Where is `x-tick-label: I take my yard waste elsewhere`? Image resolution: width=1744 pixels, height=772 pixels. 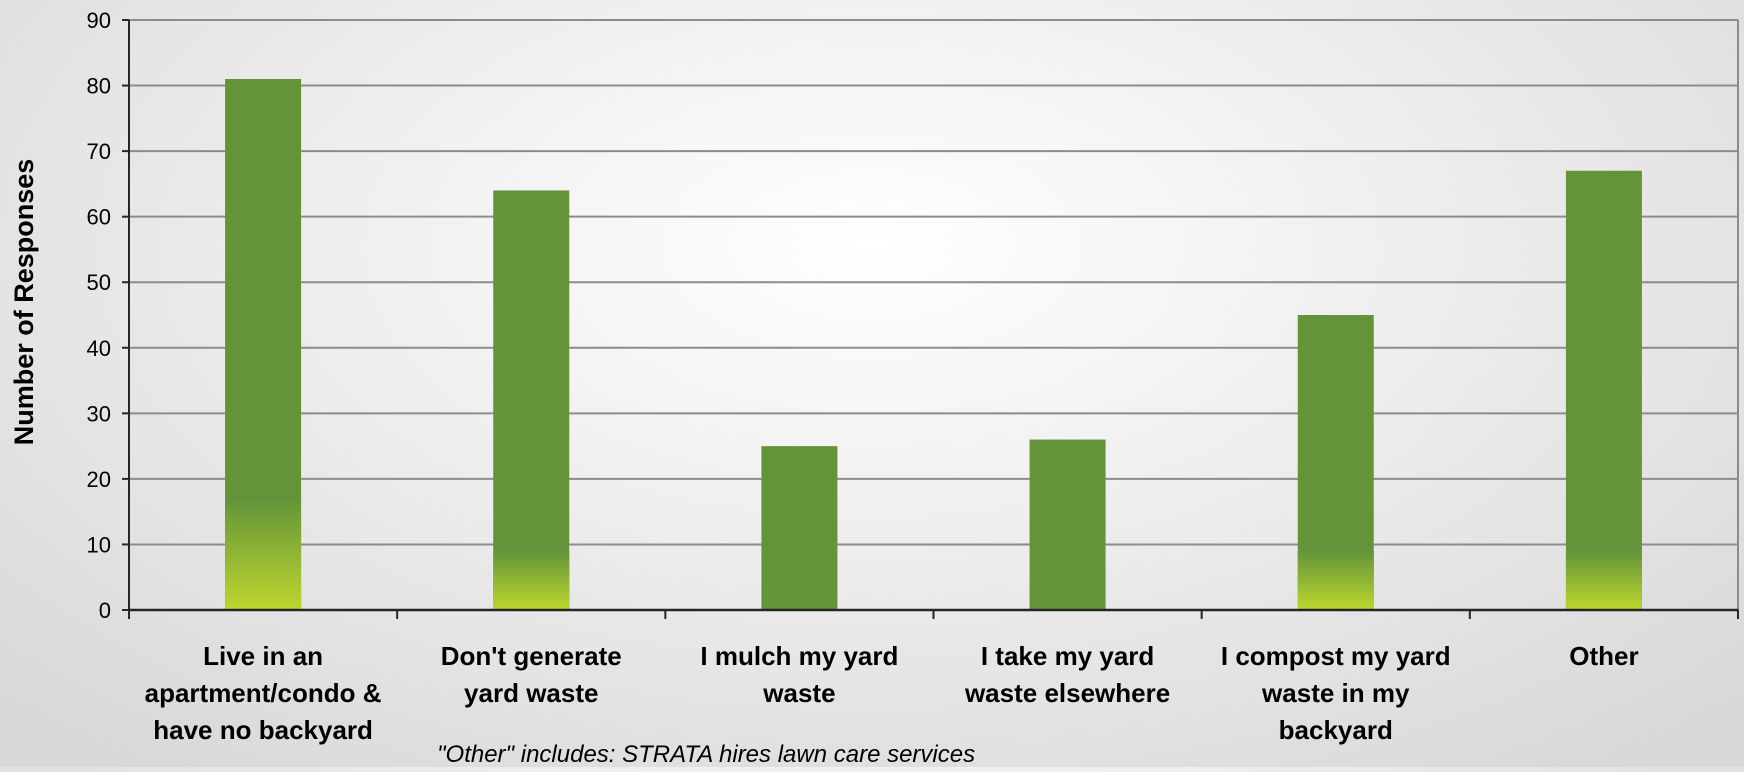
x-tick-label: I take my yard waste elsewhere is located at coordinates (1067, 674).